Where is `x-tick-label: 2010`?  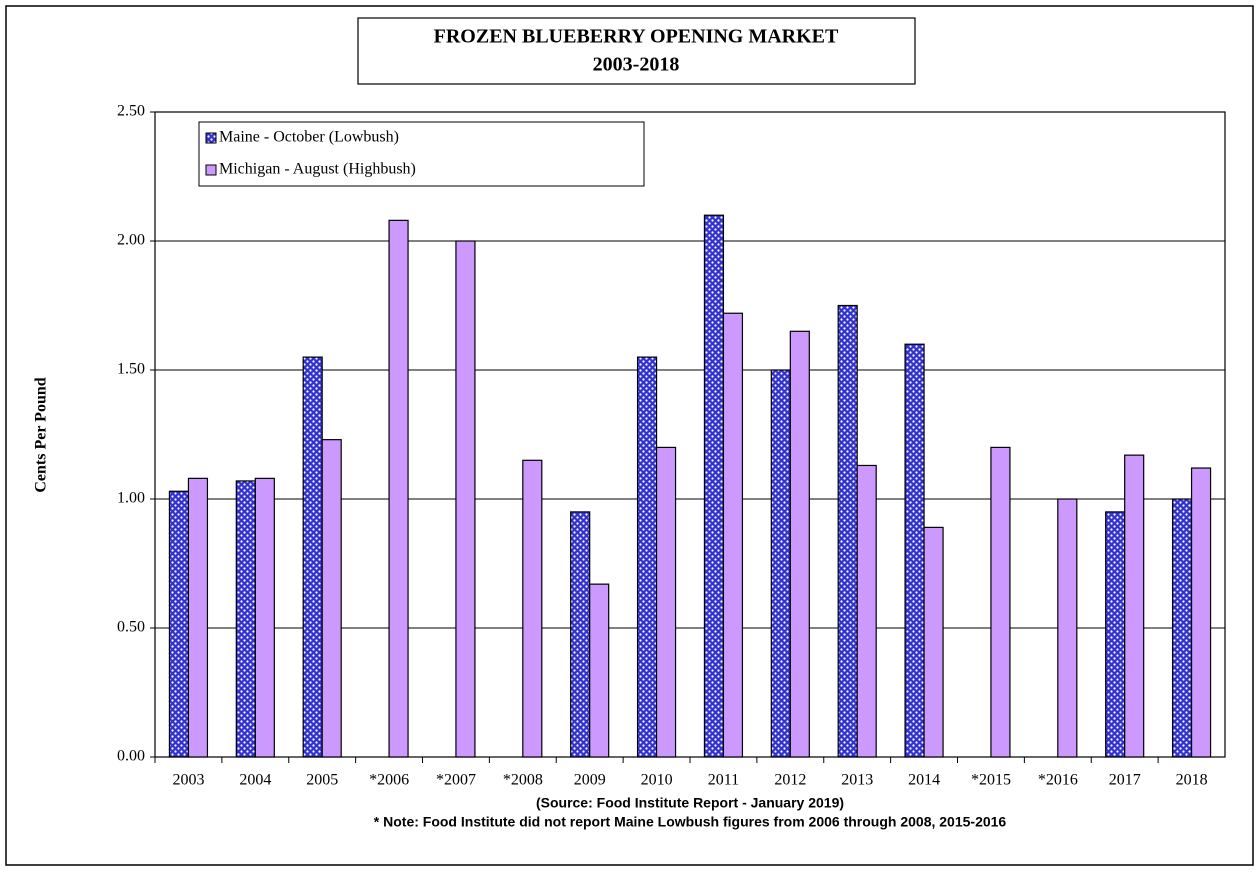
x-tick-label: 2010 is located at coordinates (657, 780).